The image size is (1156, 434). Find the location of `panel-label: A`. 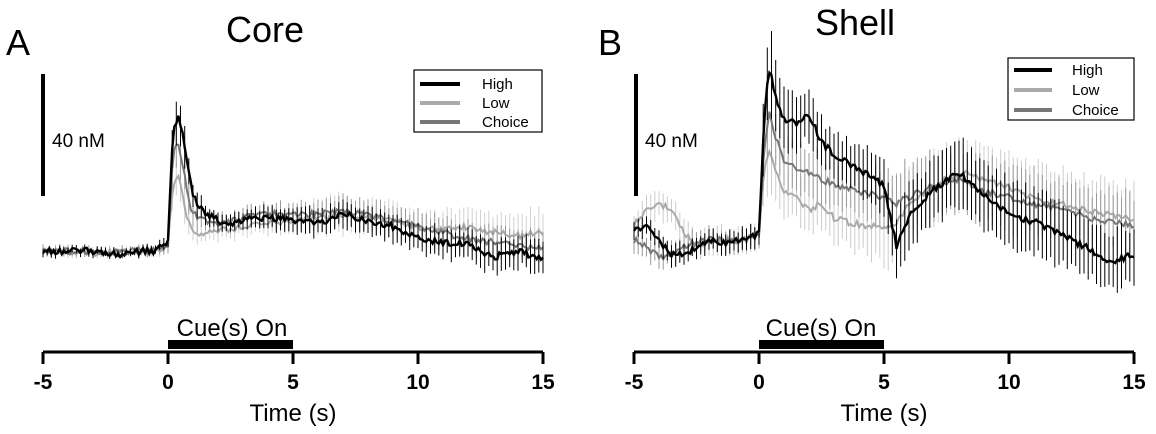

panel-label: A is located at coordinates (18, 42).